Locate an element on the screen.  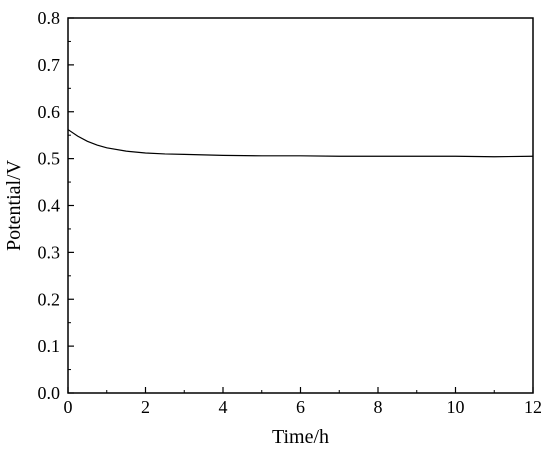
x-tick-label: 0 is located at coordinates (68, 407).